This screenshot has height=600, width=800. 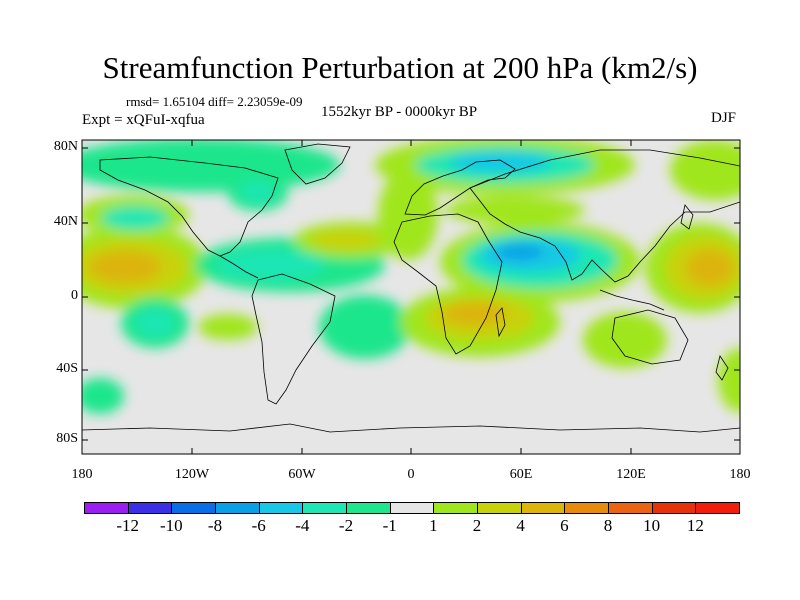 What do you see at coordinates (65, 146) in the screenshot?
I see `lat-label: 80N` at bounding box center [65, 146].